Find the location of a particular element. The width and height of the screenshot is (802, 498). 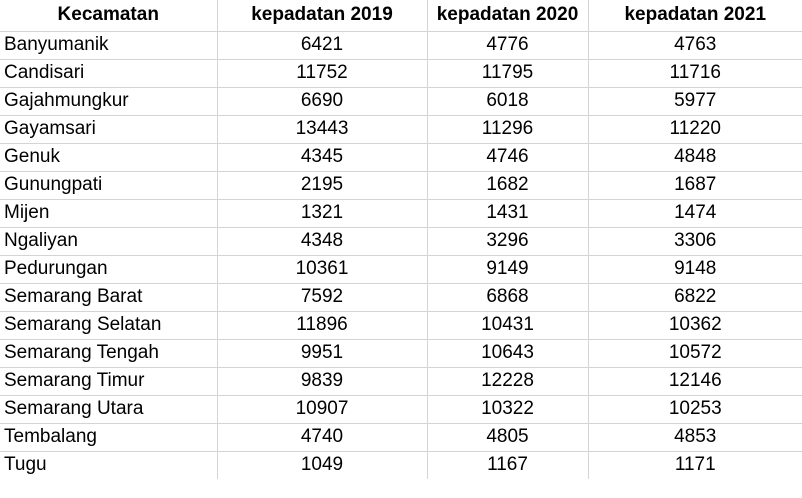

table-row: Gajahmungkur 6690 6018 5977 is located at coordinates (401, 101).